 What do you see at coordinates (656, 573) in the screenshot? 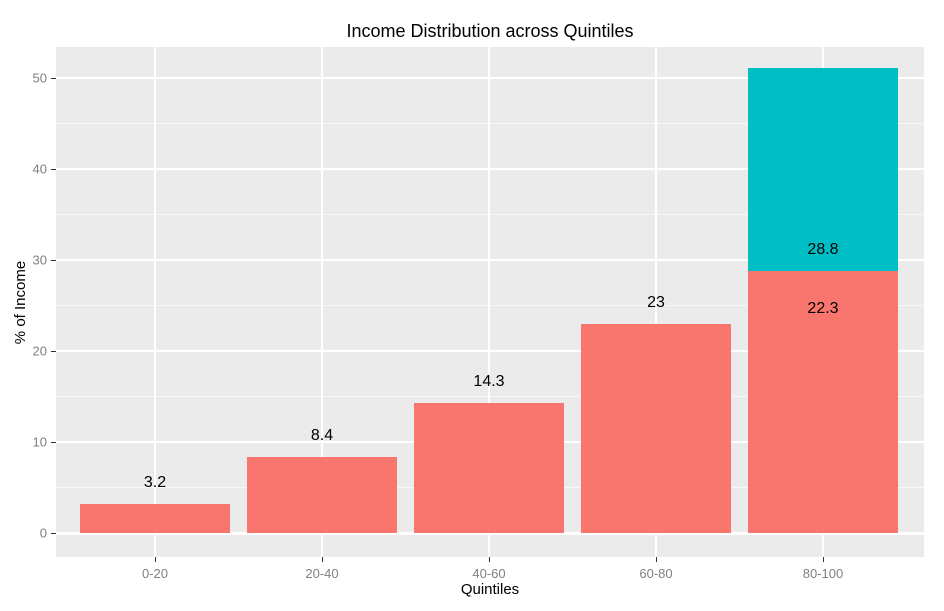
I see `x-tick-label: 60-80` at bounding box center [656, 573].